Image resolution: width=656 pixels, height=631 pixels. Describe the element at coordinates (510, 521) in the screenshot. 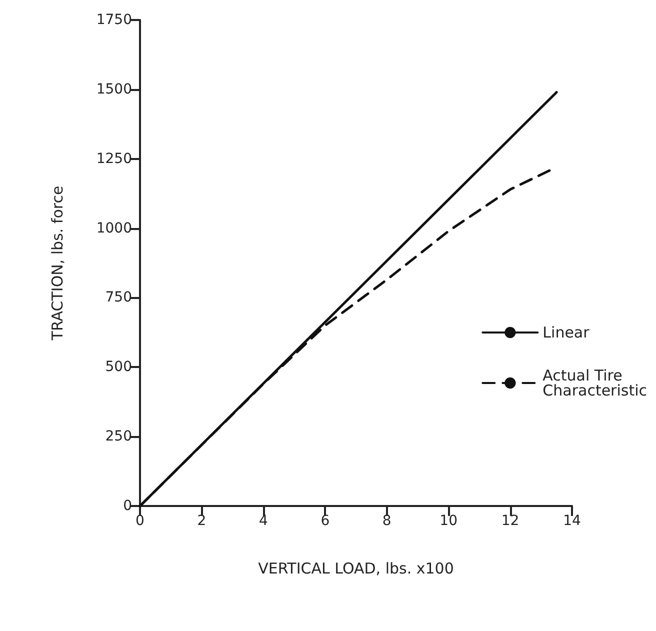

I see `x-tick-label: 12` at that location.